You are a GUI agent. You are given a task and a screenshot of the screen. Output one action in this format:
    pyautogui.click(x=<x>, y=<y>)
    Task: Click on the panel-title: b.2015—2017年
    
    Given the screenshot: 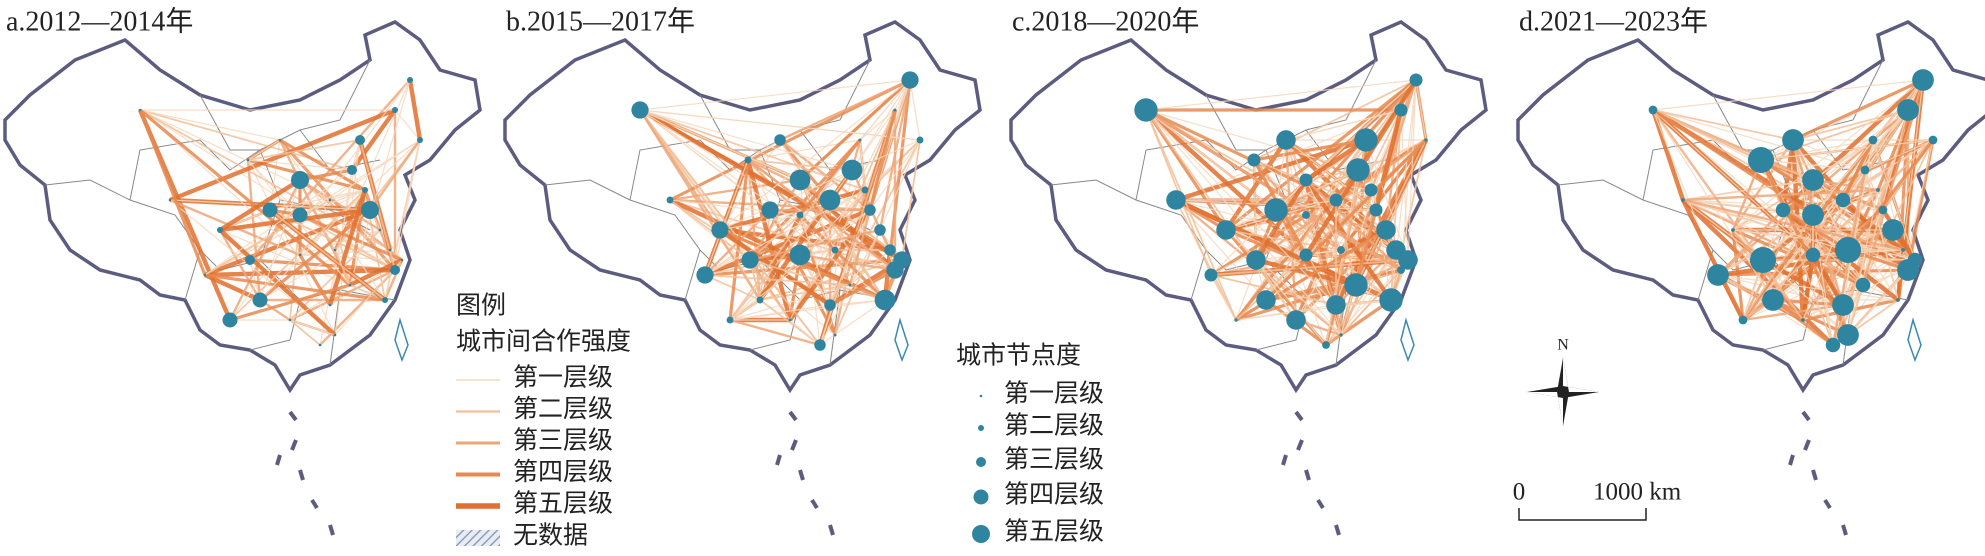 What is the action you would take?
    pyautogui.click(x=600, y=21)
    